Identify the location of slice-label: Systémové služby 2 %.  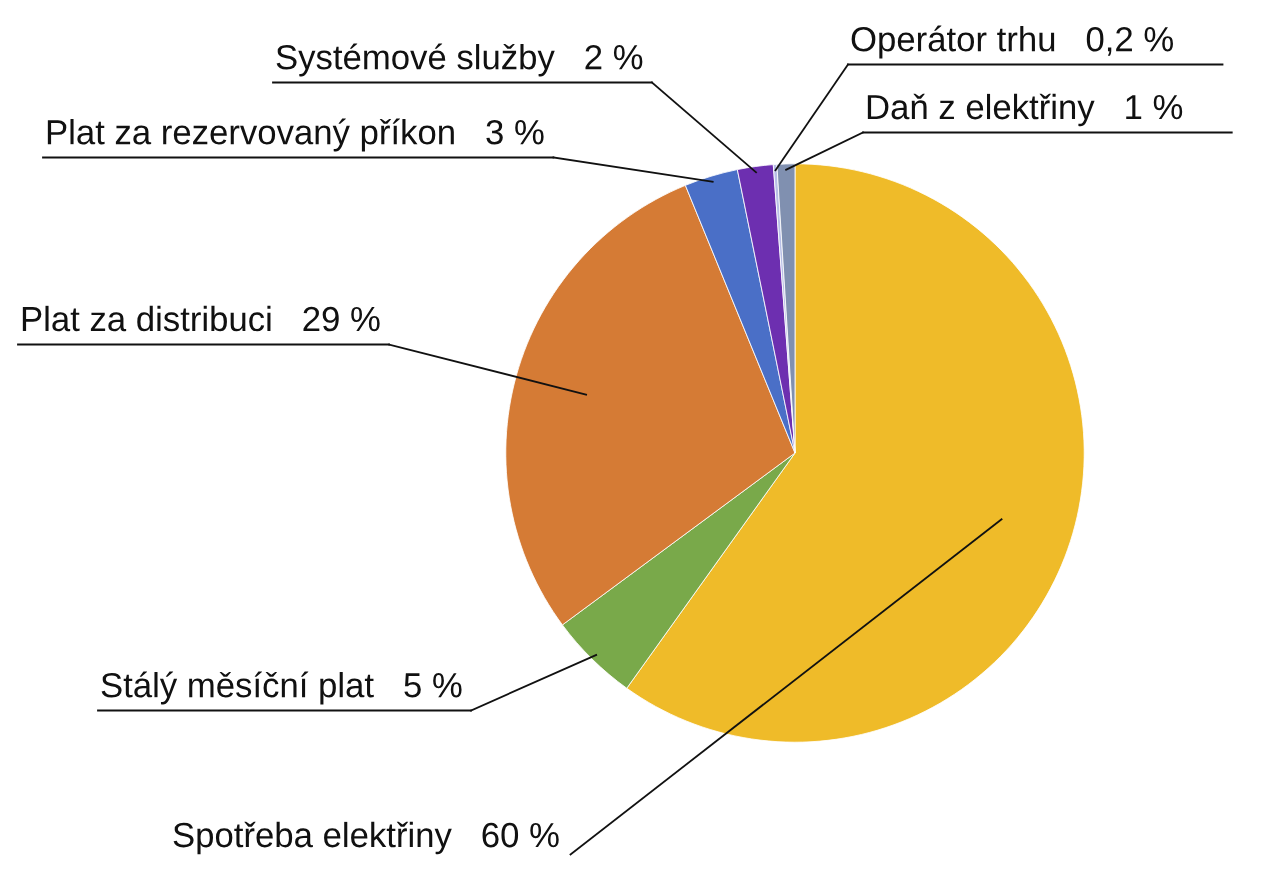
(459, 60).